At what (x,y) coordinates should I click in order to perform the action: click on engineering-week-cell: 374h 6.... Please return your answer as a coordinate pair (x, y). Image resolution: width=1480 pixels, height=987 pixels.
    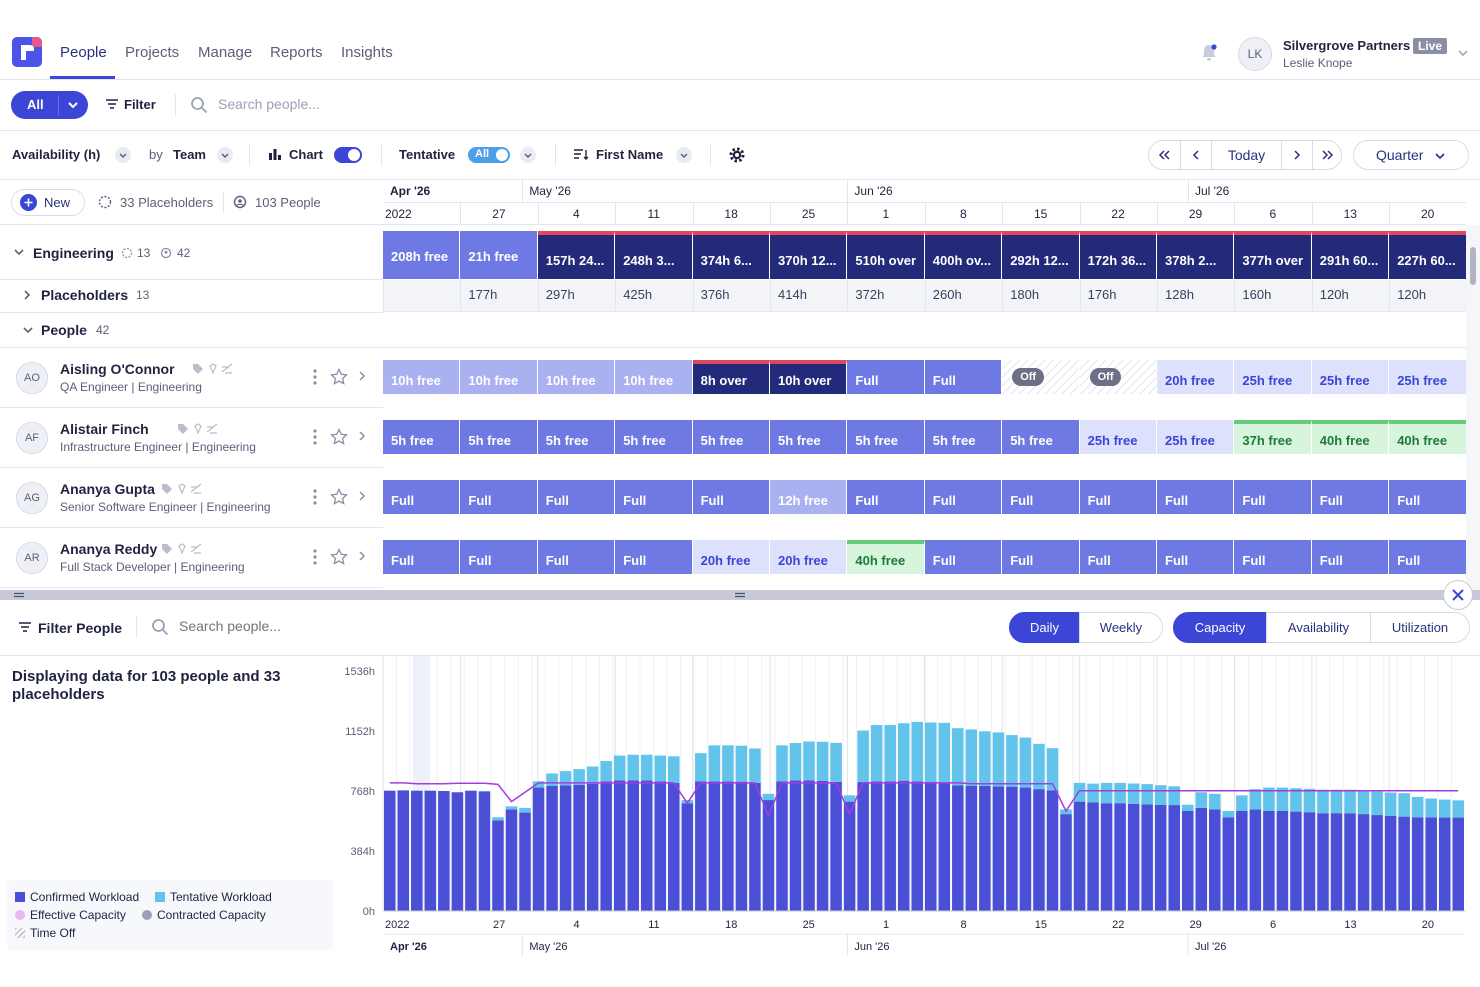
    Looking at the image, I should click on (731, 255).